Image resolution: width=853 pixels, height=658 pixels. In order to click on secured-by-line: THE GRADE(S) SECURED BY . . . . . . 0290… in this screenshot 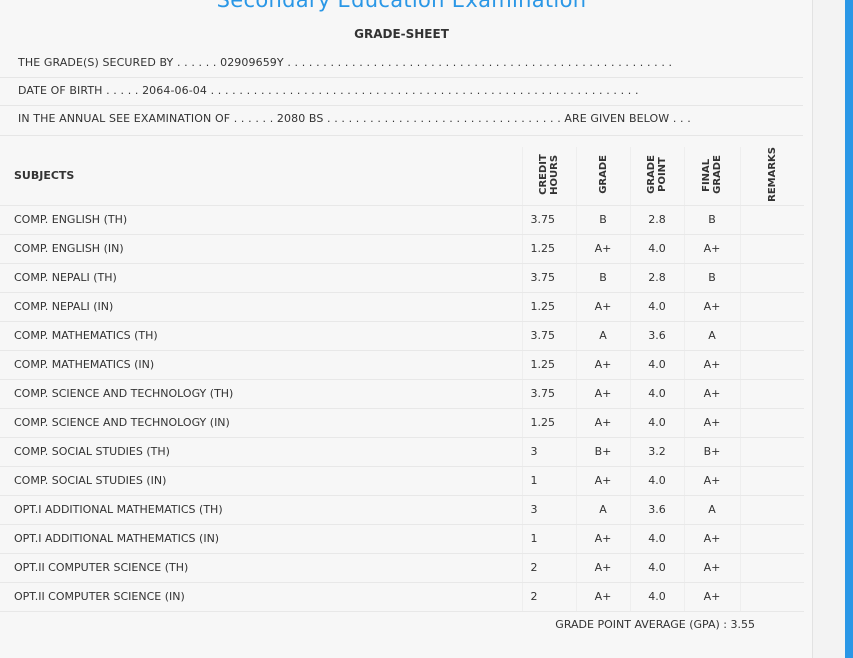, I will do `click(345, 62)`.